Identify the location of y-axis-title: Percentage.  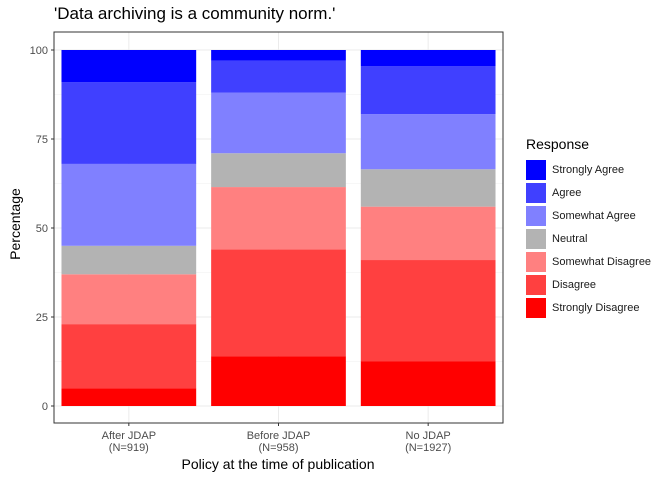
(15, 224).